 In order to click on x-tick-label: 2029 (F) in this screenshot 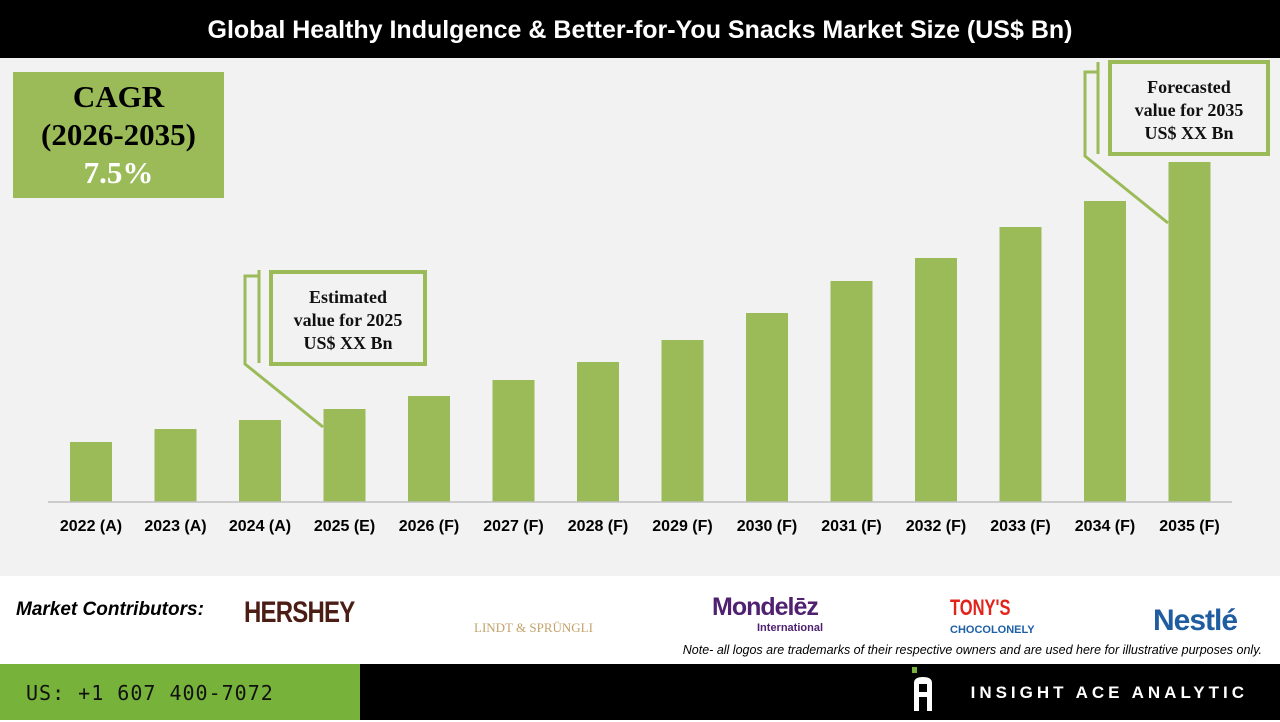, I will do `click(682, 526)`.